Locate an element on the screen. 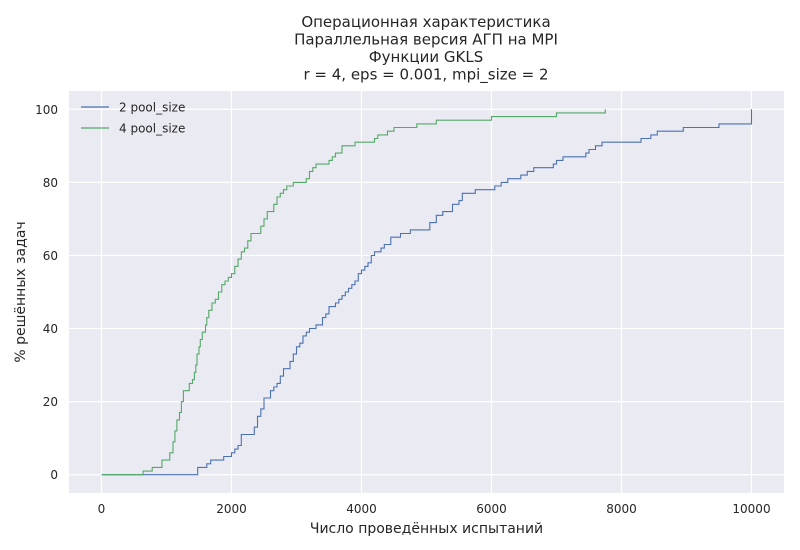  y-tick-label: 60 is located at coordinates (50, 256).